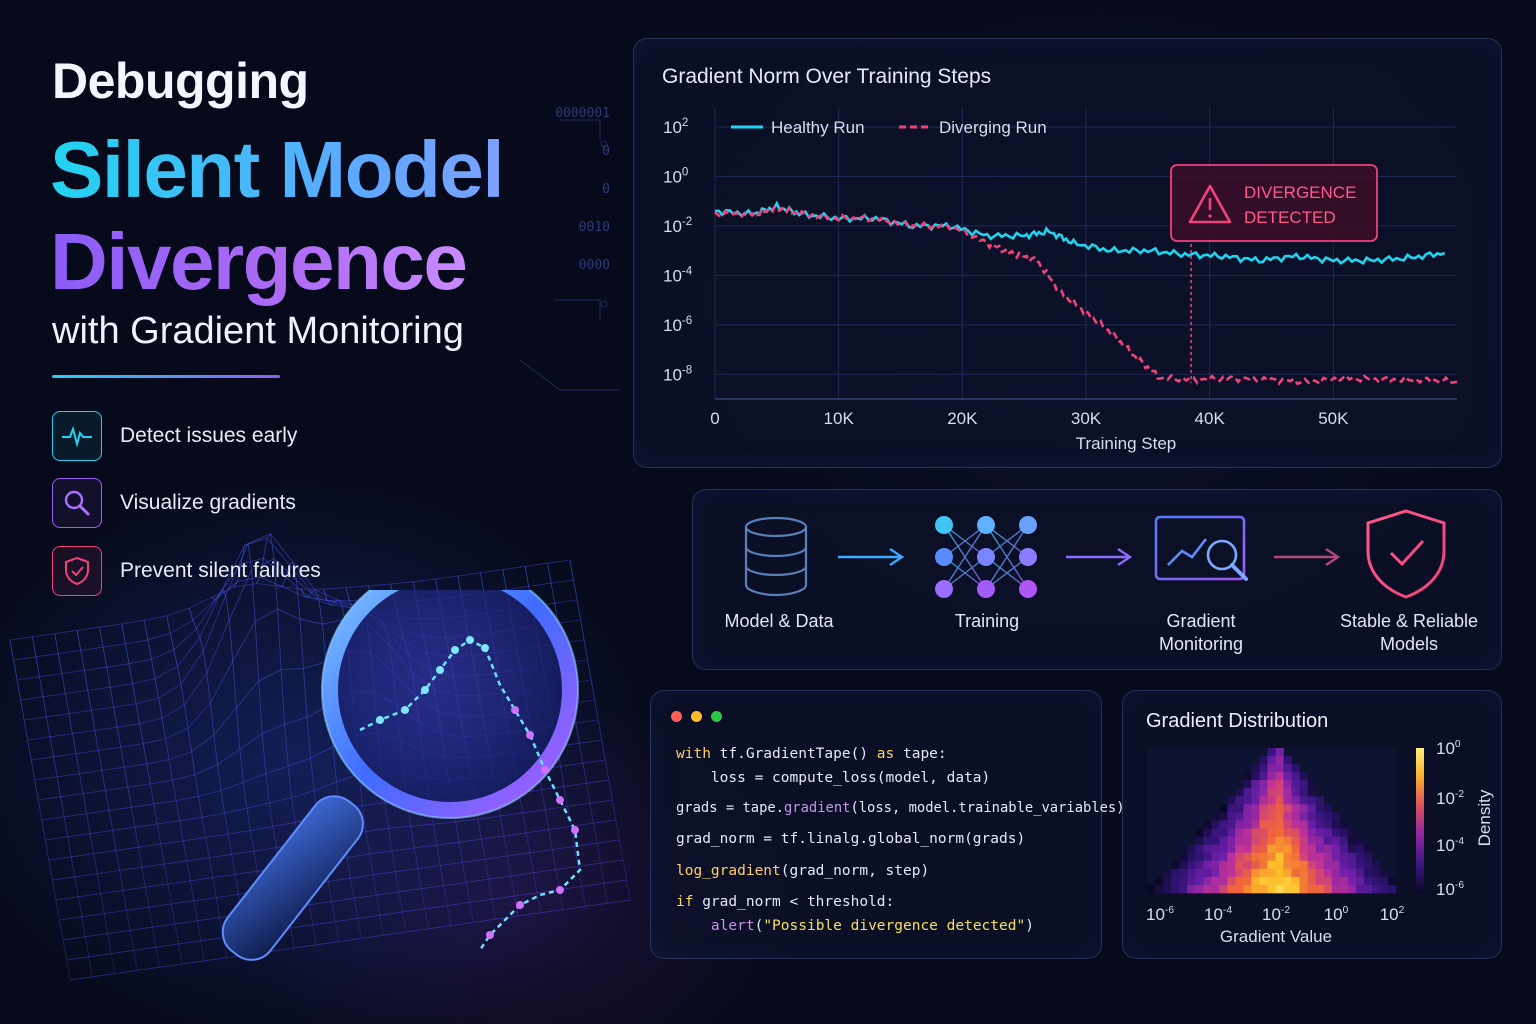 Image resolution: width=1536 pixels, height=1024 pixels. Describe the element at coordinates (1210, 204) in the screenshot. I see `warning-icon` at that location.